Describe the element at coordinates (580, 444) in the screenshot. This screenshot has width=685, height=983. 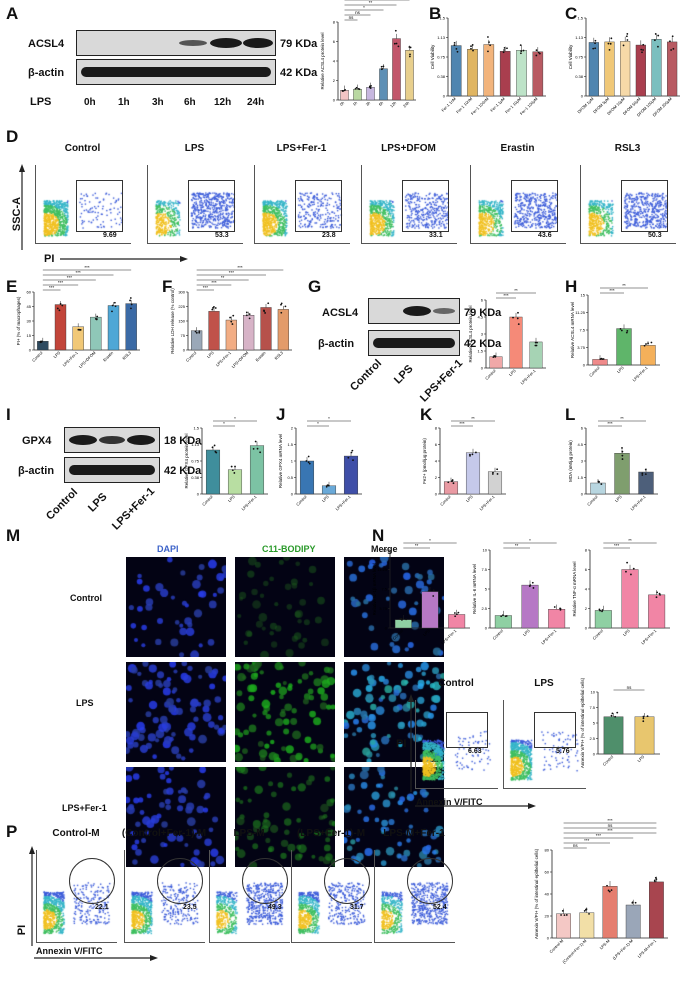
I see `chart-L-tick-label: 4.5` at that location.